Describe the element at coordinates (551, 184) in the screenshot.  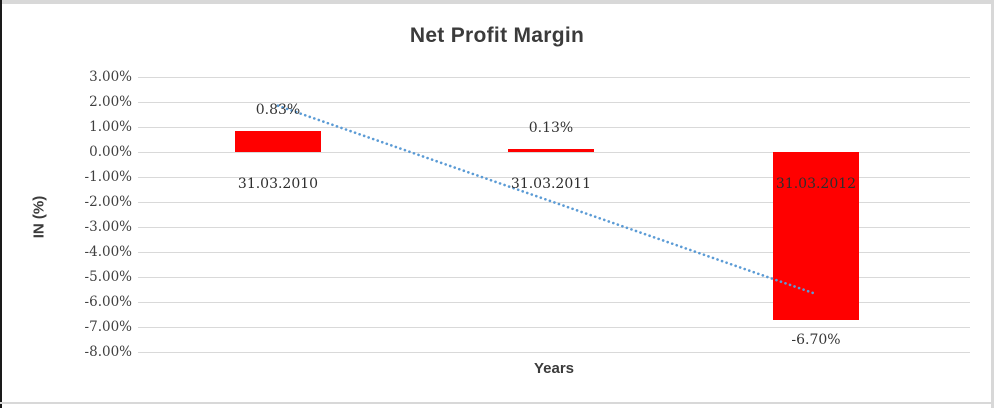
I see `category-label: 31.03.2011` at that location.